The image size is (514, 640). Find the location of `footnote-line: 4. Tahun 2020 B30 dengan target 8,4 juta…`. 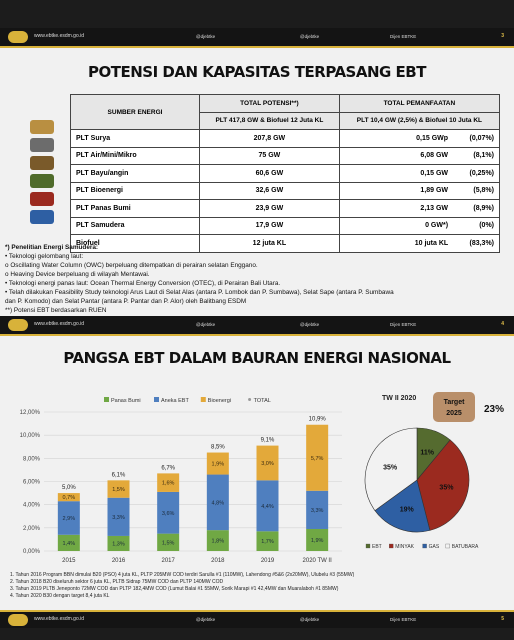

footnote-line: 4. Tahun 2020 B30 dengan target 8,4 juta… is located at coordinates (60, 596).